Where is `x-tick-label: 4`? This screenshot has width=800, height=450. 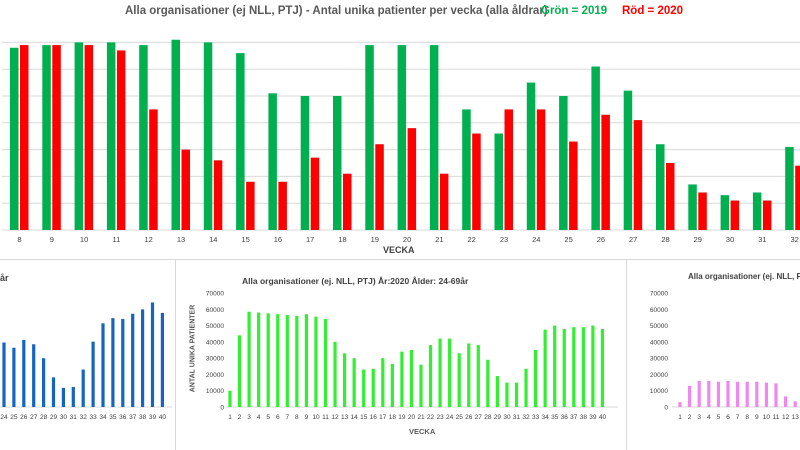 x-tick-label: 4 is located at coordinates (259, 417).